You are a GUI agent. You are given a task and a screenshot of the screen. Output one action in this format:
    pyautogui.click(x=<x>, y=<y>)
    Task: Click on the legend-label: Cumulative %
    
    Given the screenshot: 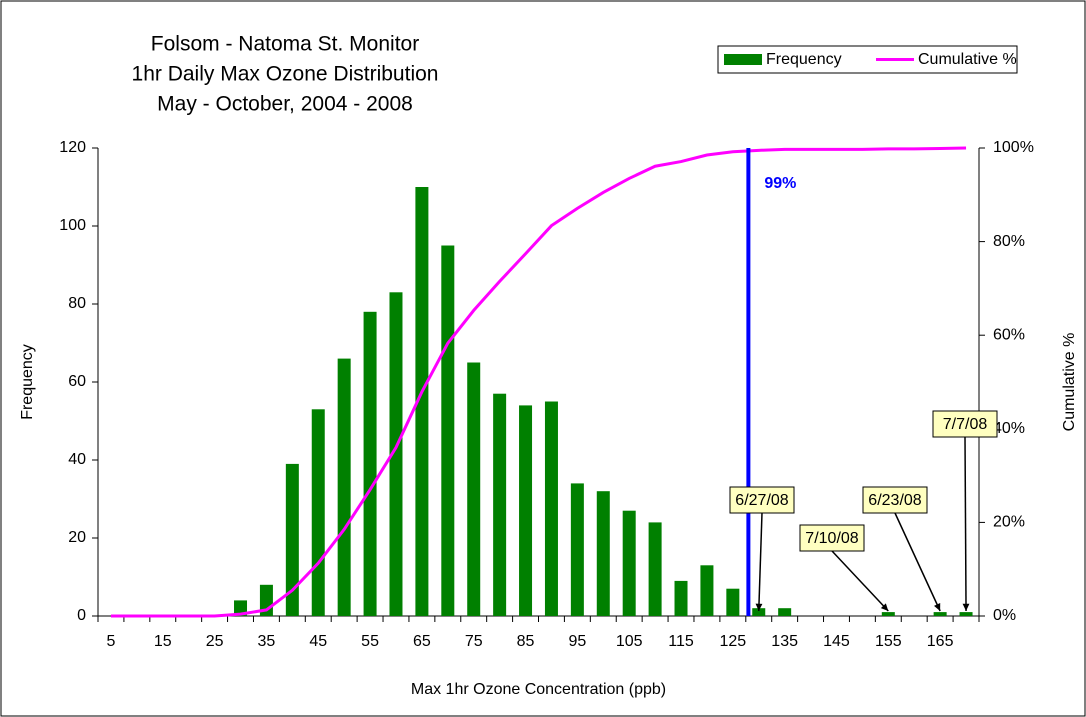 What is the action you would take?
    pyautogui.click(x=967, y=59)
    